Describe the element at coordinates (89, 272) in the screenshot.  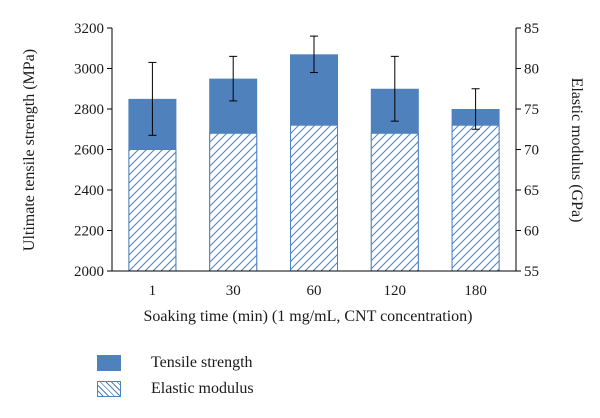
I see `left-tick-label: 2000` at that location.